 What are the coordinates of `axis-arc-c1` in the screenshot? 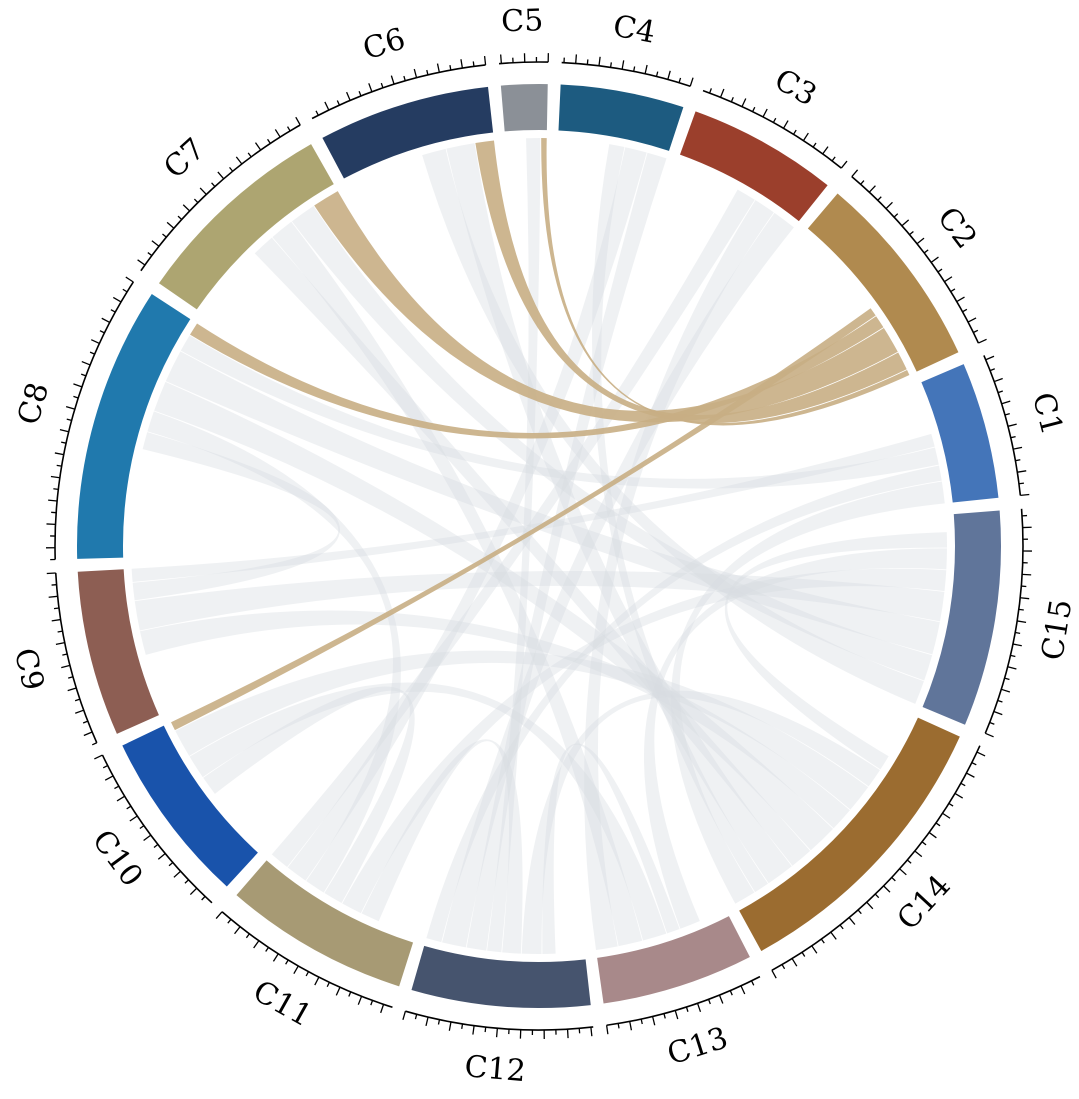 It's located at (1002, 425).